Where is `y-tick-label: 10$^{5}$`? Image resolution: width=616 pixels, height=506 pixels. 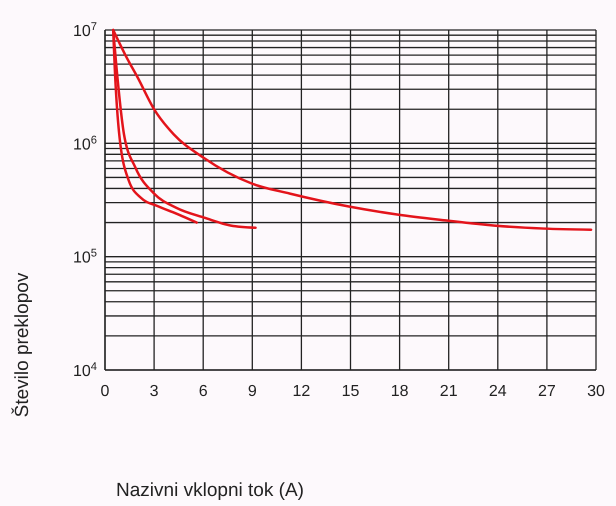 y-tick-label: 10$^{5}$ is located at coordinates (84, 257).